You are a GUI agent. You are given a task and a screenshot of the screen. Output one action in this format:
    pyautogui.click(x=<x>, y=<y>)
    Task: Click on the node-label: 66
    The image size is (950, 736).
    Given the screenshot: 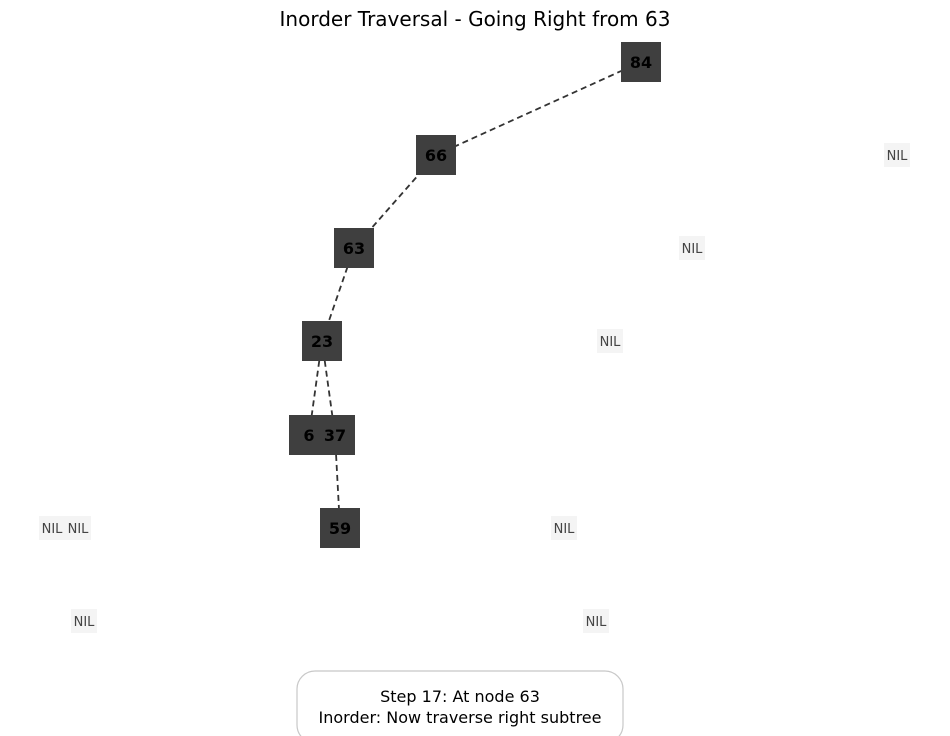 What is the action you would take?
    pyautogui.click(x=436, y=155)
    